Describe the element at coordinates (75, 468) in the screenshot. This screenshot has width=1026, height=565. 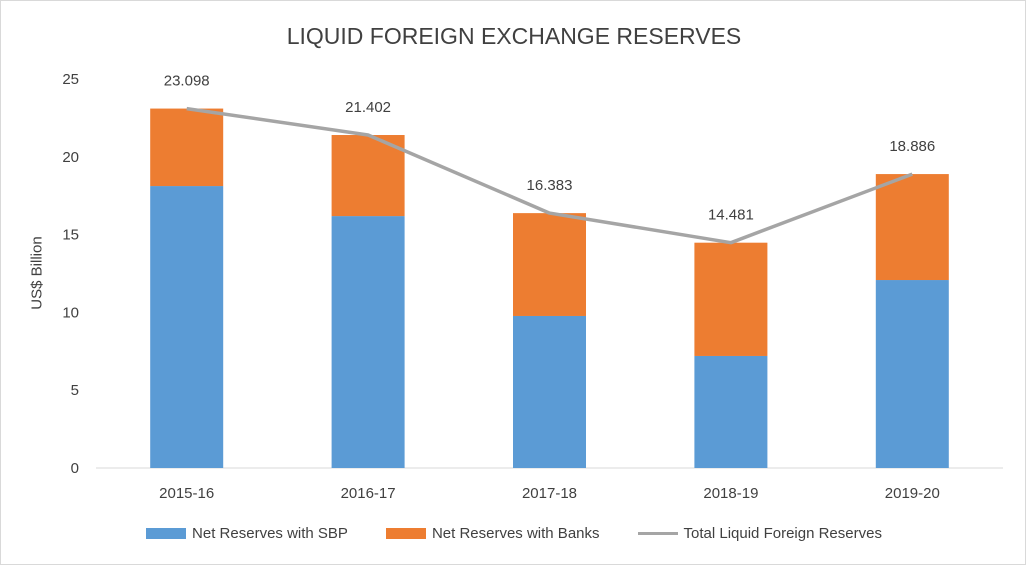
I see `y-tick-label: 0` at that location.